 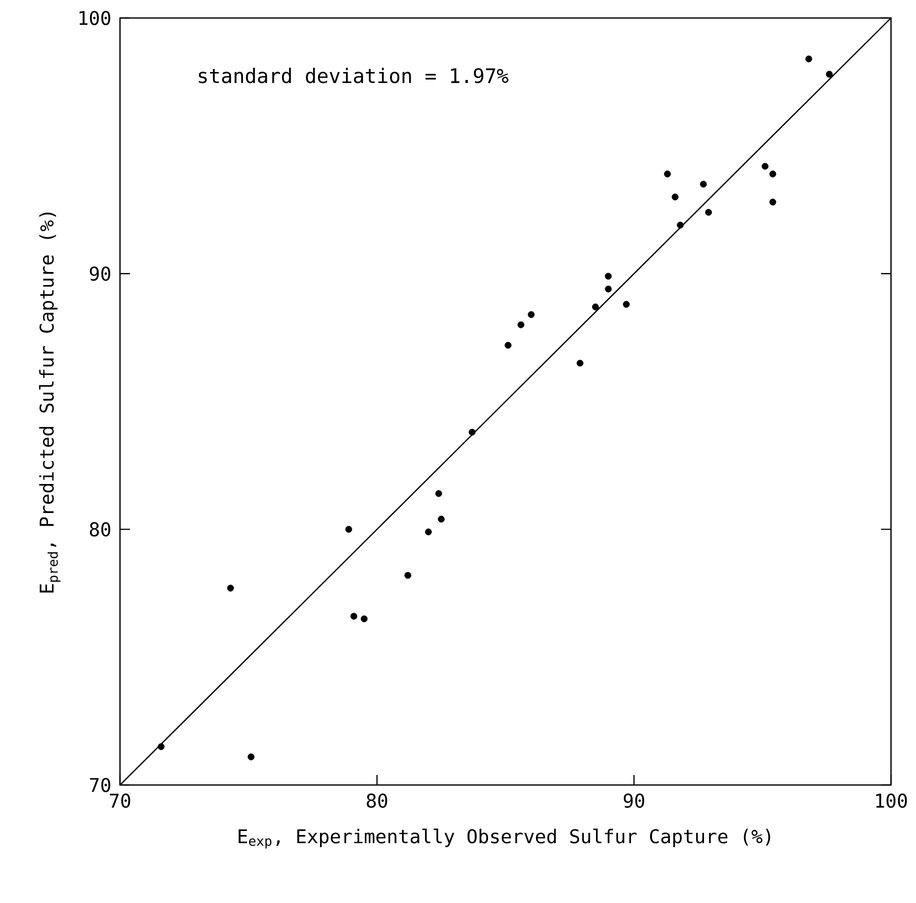 What do you see at coordinates (100, 529) in the screenshot?
I see `y-tick-label: 80` at bounding box center [100, 529].